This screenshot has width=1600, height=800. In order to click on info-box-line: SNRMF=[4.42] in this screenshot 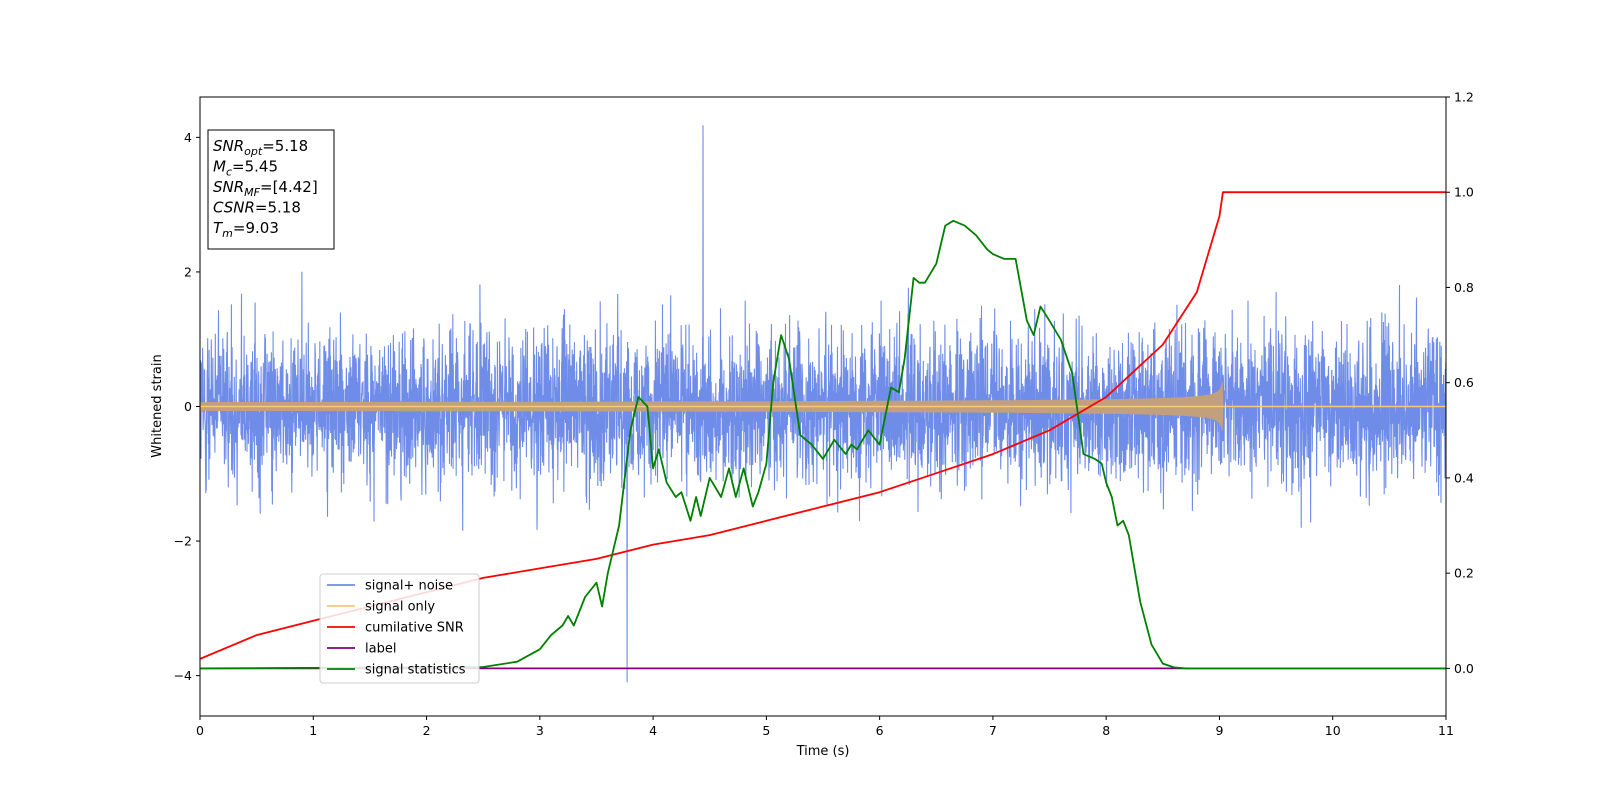, I will do `click(265, 188)`.